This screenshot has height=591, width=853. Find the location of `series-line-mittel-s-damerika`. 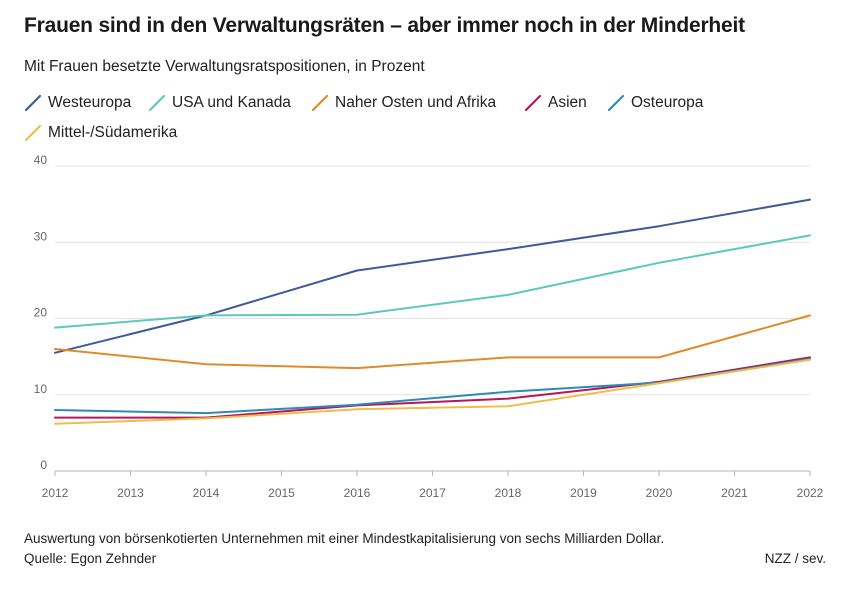

series-line-mittel-s-damerika is located at coordinates (432, 391).